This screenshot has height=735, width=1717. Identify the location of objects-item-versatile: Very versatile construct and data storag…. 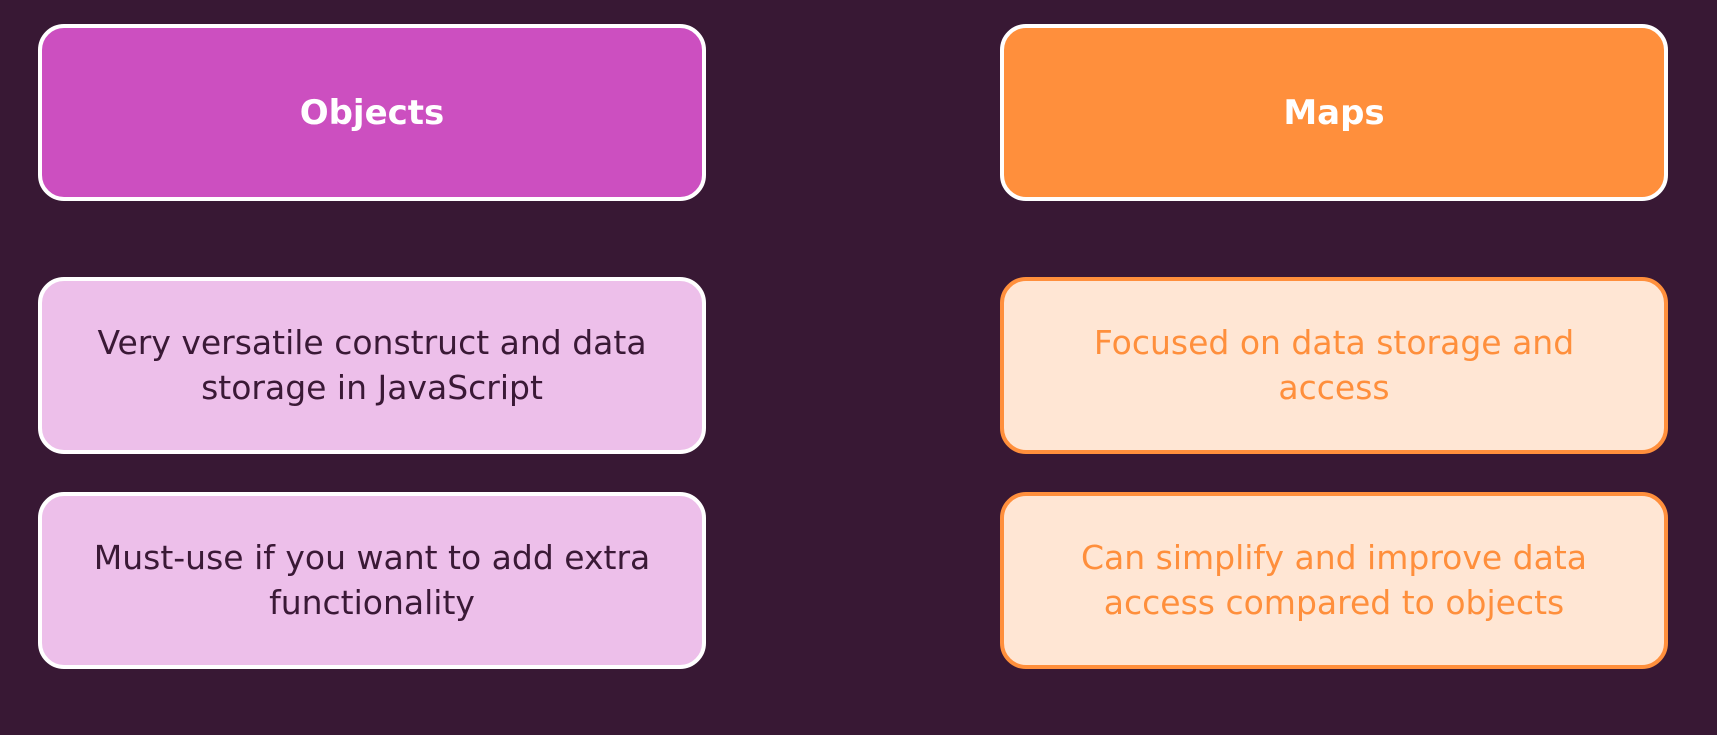
(372, 365).